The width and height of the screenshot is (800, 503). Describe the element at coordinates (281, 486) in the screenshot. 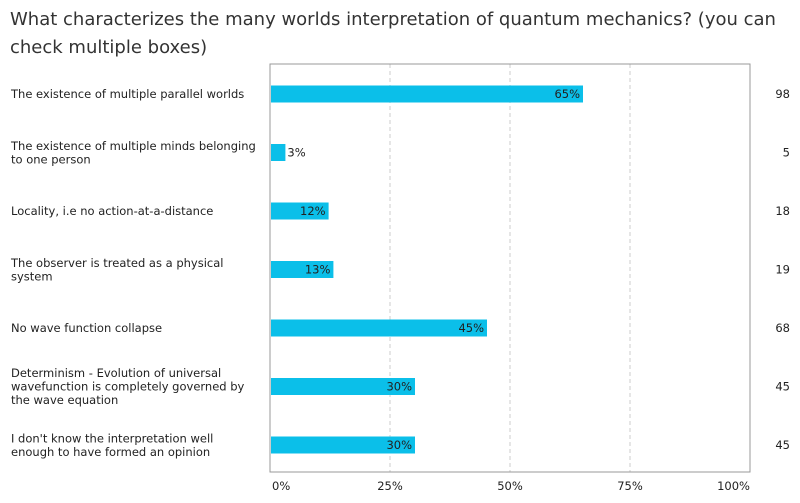

I see `x-tick-label: 0%` at that location.